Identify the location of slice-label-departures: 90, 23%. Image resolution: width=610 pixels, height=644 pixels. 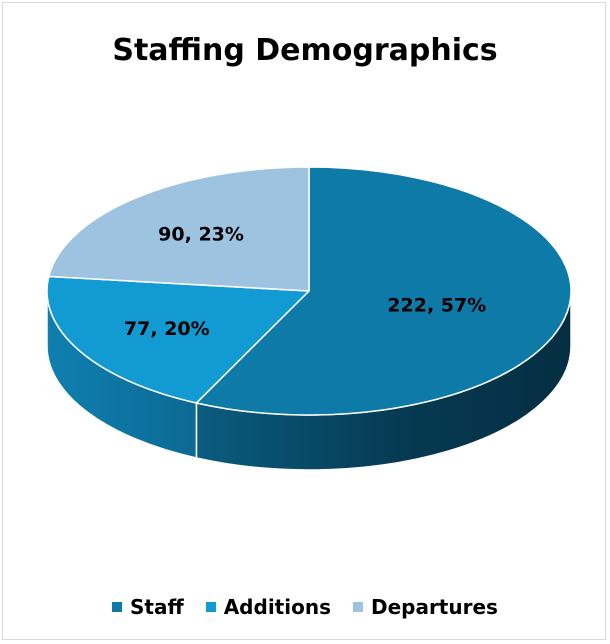
(201, 235).